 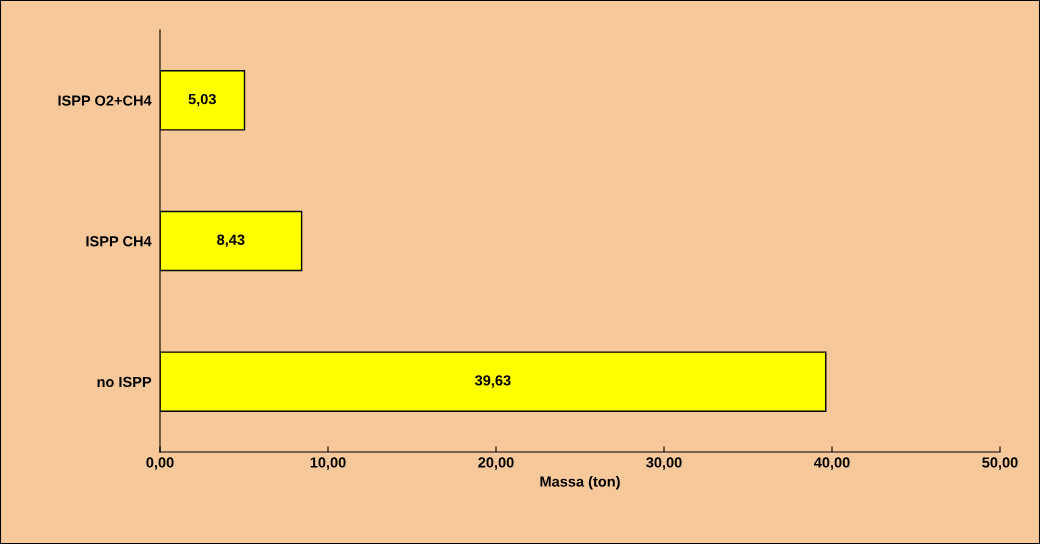 I want to click on data-label: 39,63, so click(x=492, y=381).